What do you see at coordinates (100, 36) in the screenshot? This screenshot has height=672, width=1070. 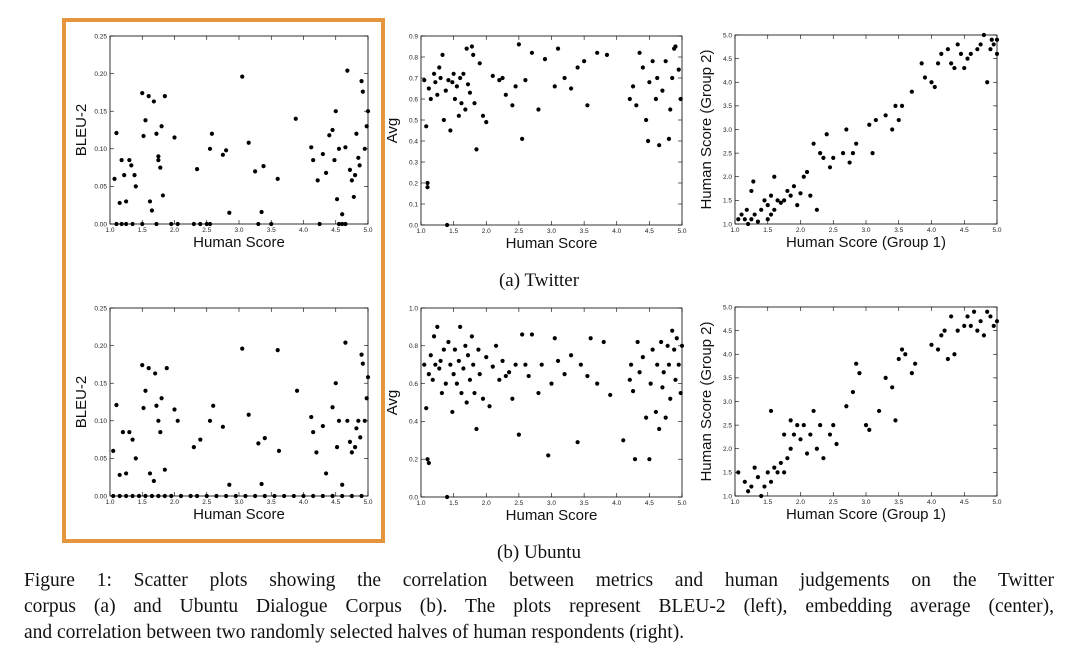 I see `y-tick-label: 0.25` at bounding box center [100, 36].